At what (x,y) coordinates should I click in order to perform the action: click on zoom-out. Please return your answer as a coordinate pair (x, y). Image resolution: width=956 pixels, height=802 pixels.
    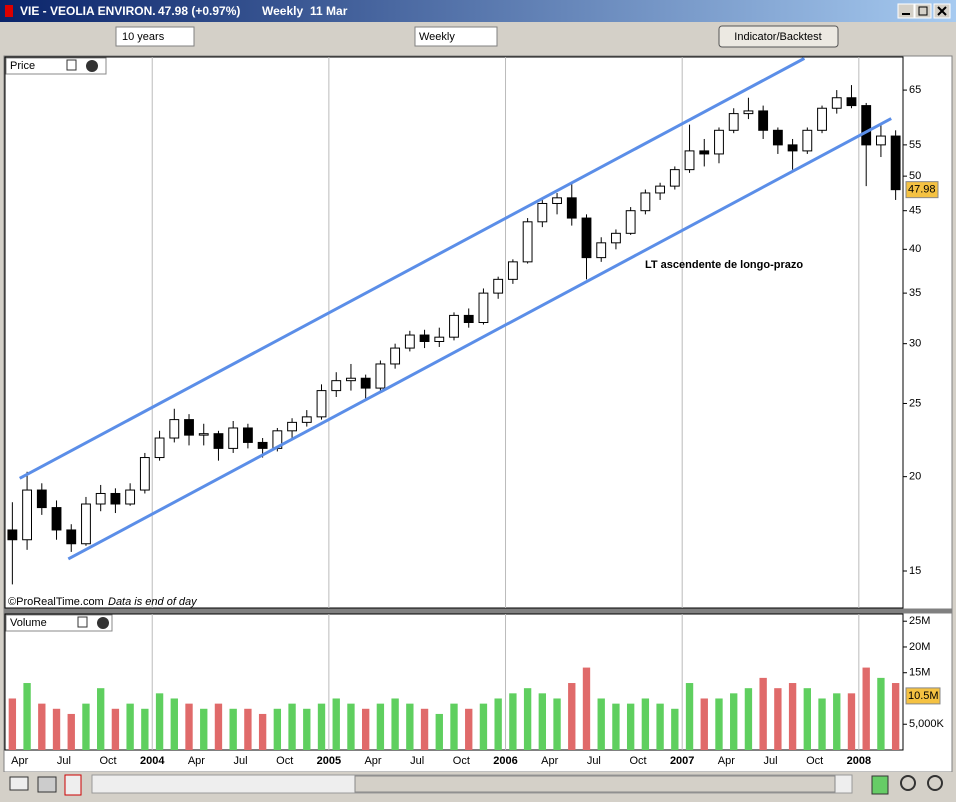
    Looking at the image, I should click on (908, 783).